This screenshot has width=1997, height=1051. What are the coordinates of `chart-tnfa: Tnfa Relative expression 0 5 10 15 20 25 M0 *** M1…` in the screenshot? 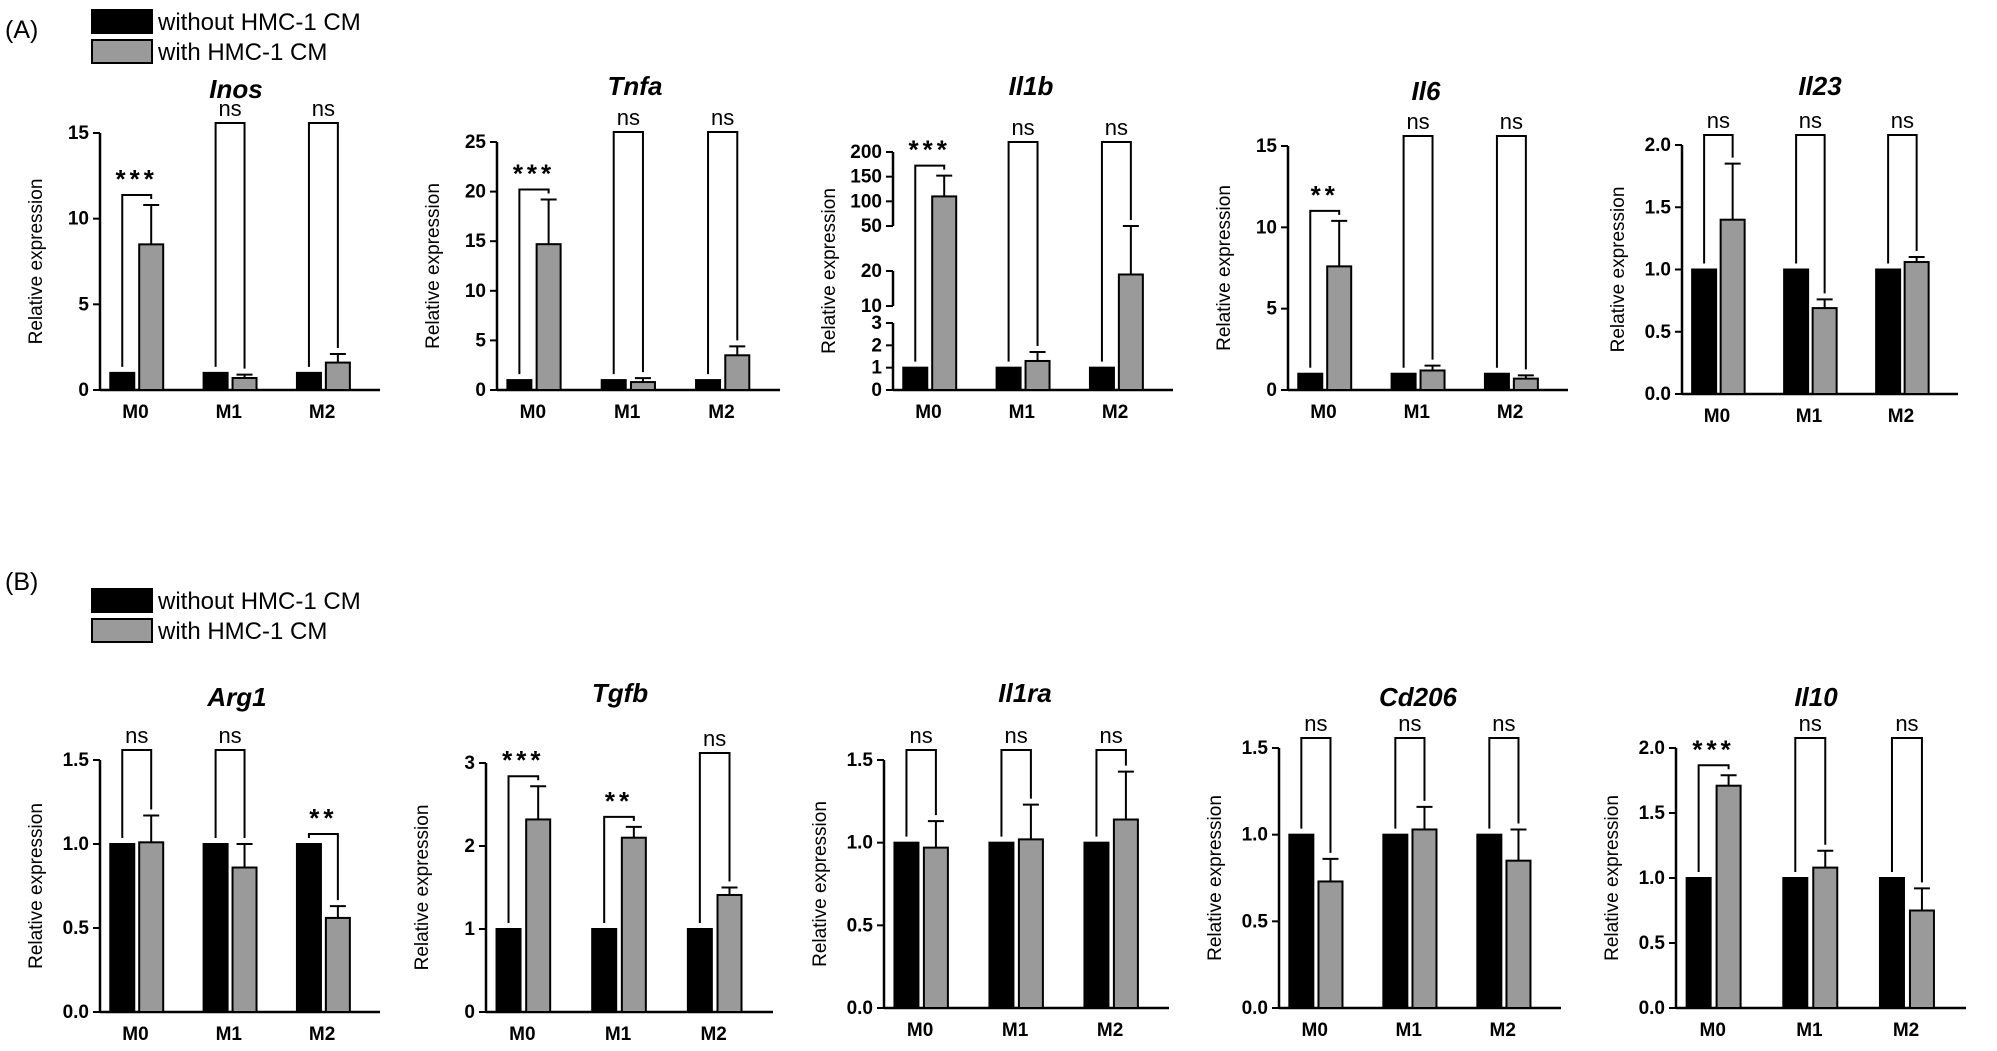 It's located at (601, 247).